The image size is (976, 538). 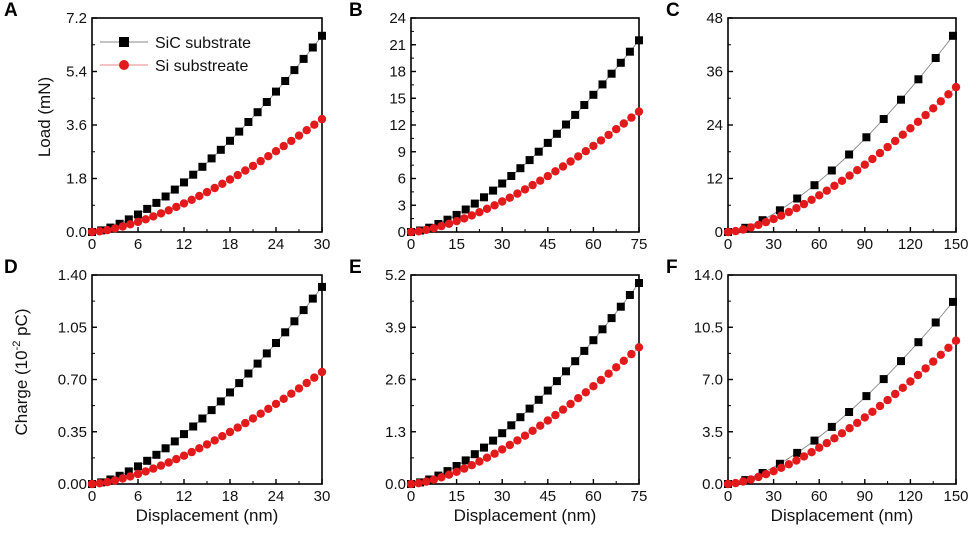 What do you see at coordinates (819, 496) in the screenshot?
I see `x-tick-label: 60` at bounding box center [819, 496].